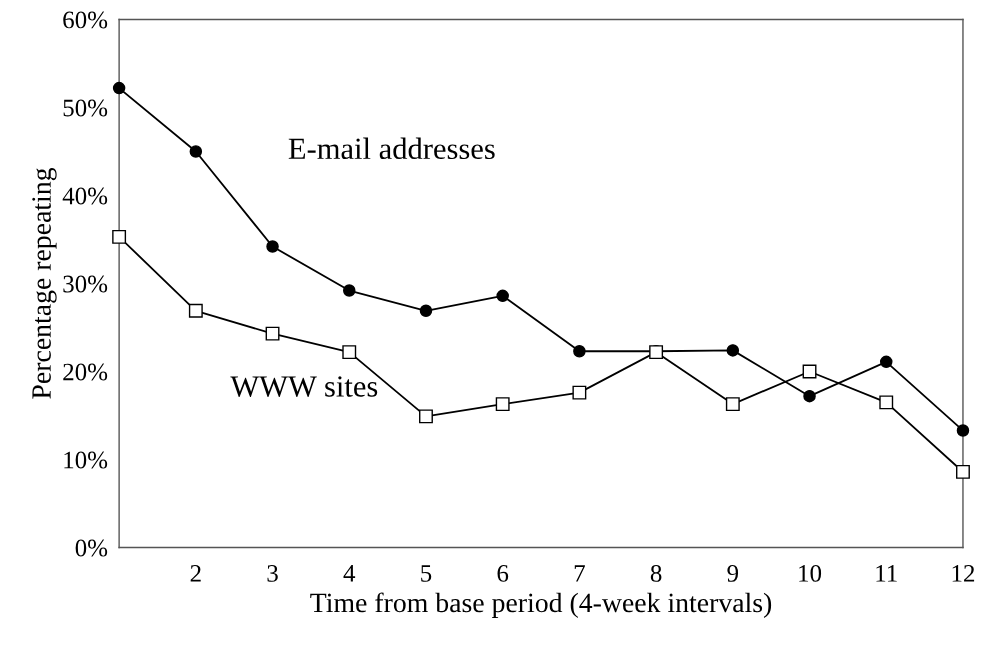  Describe the element at coordinates (85, 372) in the screenshot. I see `y-tick-label: 20%` at that location.